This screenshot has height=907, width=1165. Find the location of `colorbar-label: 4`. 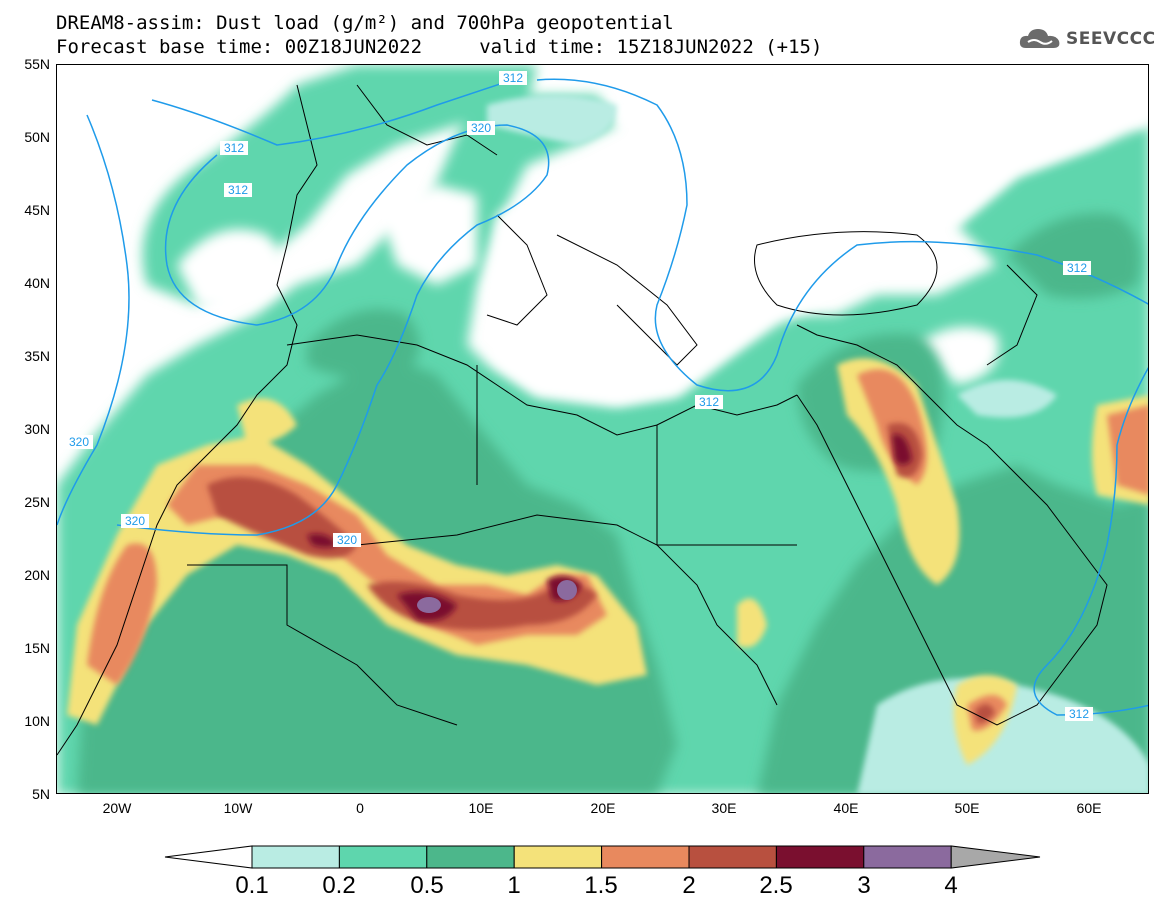

colorbar-label: 4 is located at coordinates (951, 885).